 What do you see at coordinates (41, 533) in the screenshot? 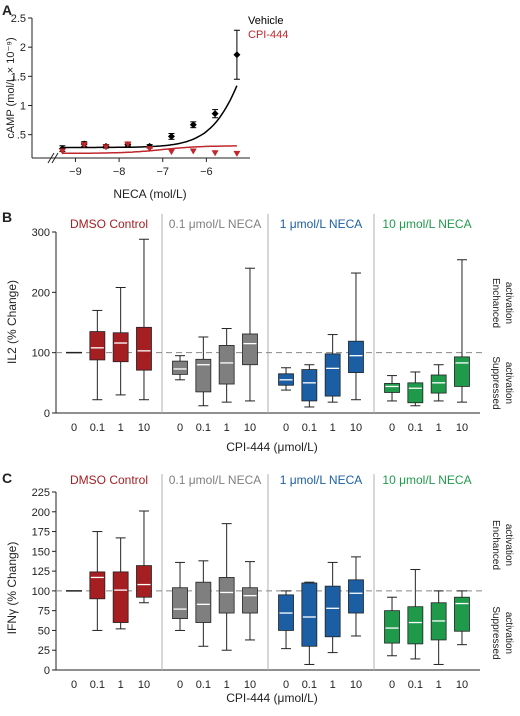
I see `y-tick-label: 175` at bounding box center [41, 533].